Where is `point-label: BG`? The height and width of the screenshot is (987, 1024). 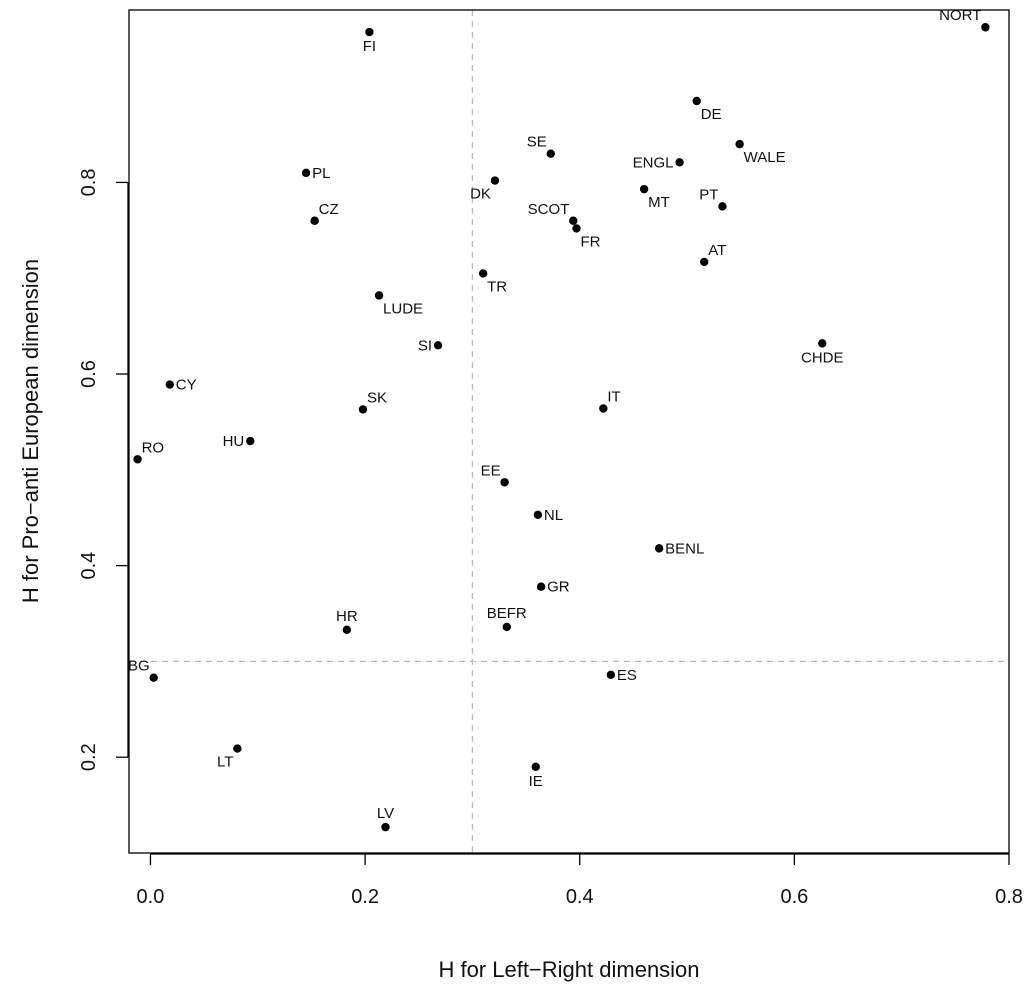 point-label: BG is located at coordinates (139, 666).